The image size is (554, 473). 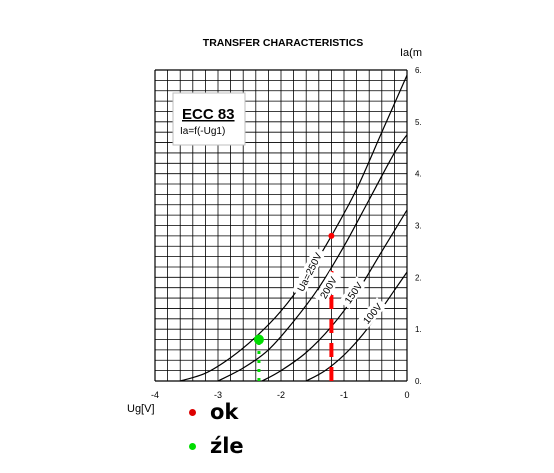 I want to click on x-tick-label: -3, so click(x=218, y=395).